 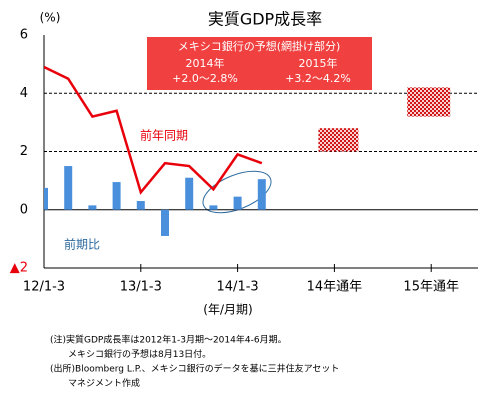 What do you see at coordinates (238, 287) in the screenshot?
I see `x-tick-label: 14/1-3` at bounding box center [238, 287].